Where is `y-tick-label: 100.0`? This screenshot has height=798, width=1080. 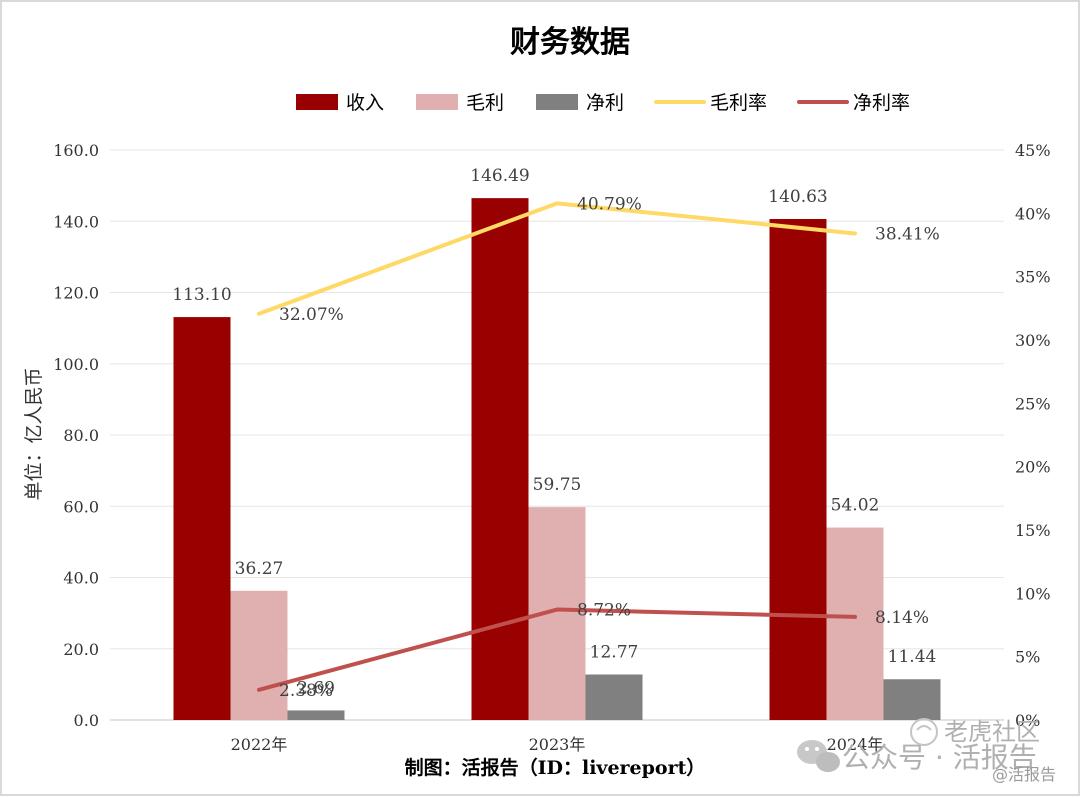
y-tick-label: 100.0 is located at coordinates (76, 364).